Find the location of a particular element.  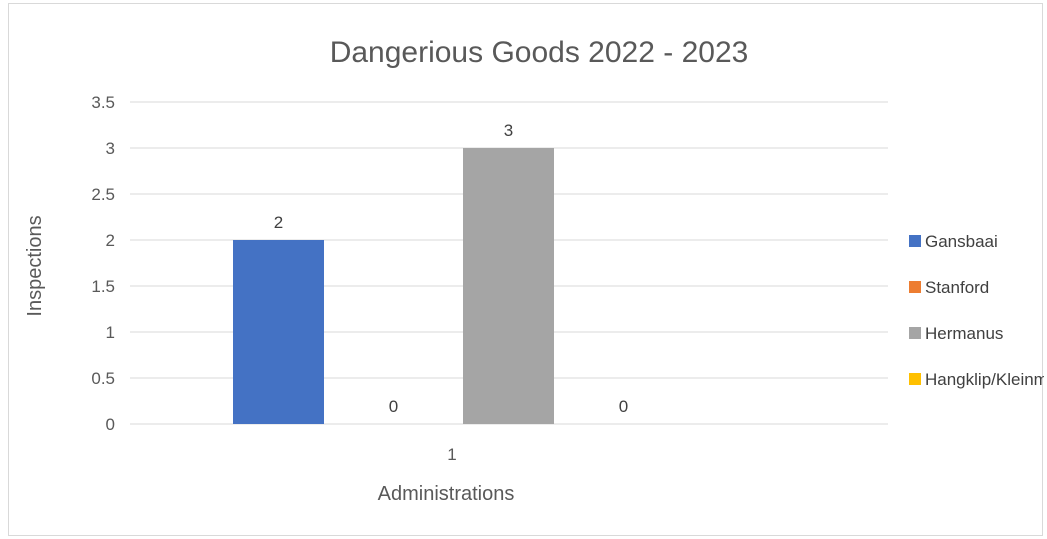

y-tick-label: 3 is located at coordinates (110, 148).